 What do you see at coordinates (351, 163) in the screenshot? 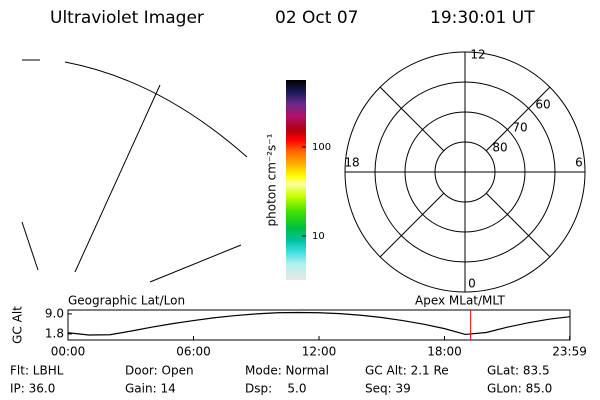
I see `mlt-label: 18` at bounding box center [351, 163].